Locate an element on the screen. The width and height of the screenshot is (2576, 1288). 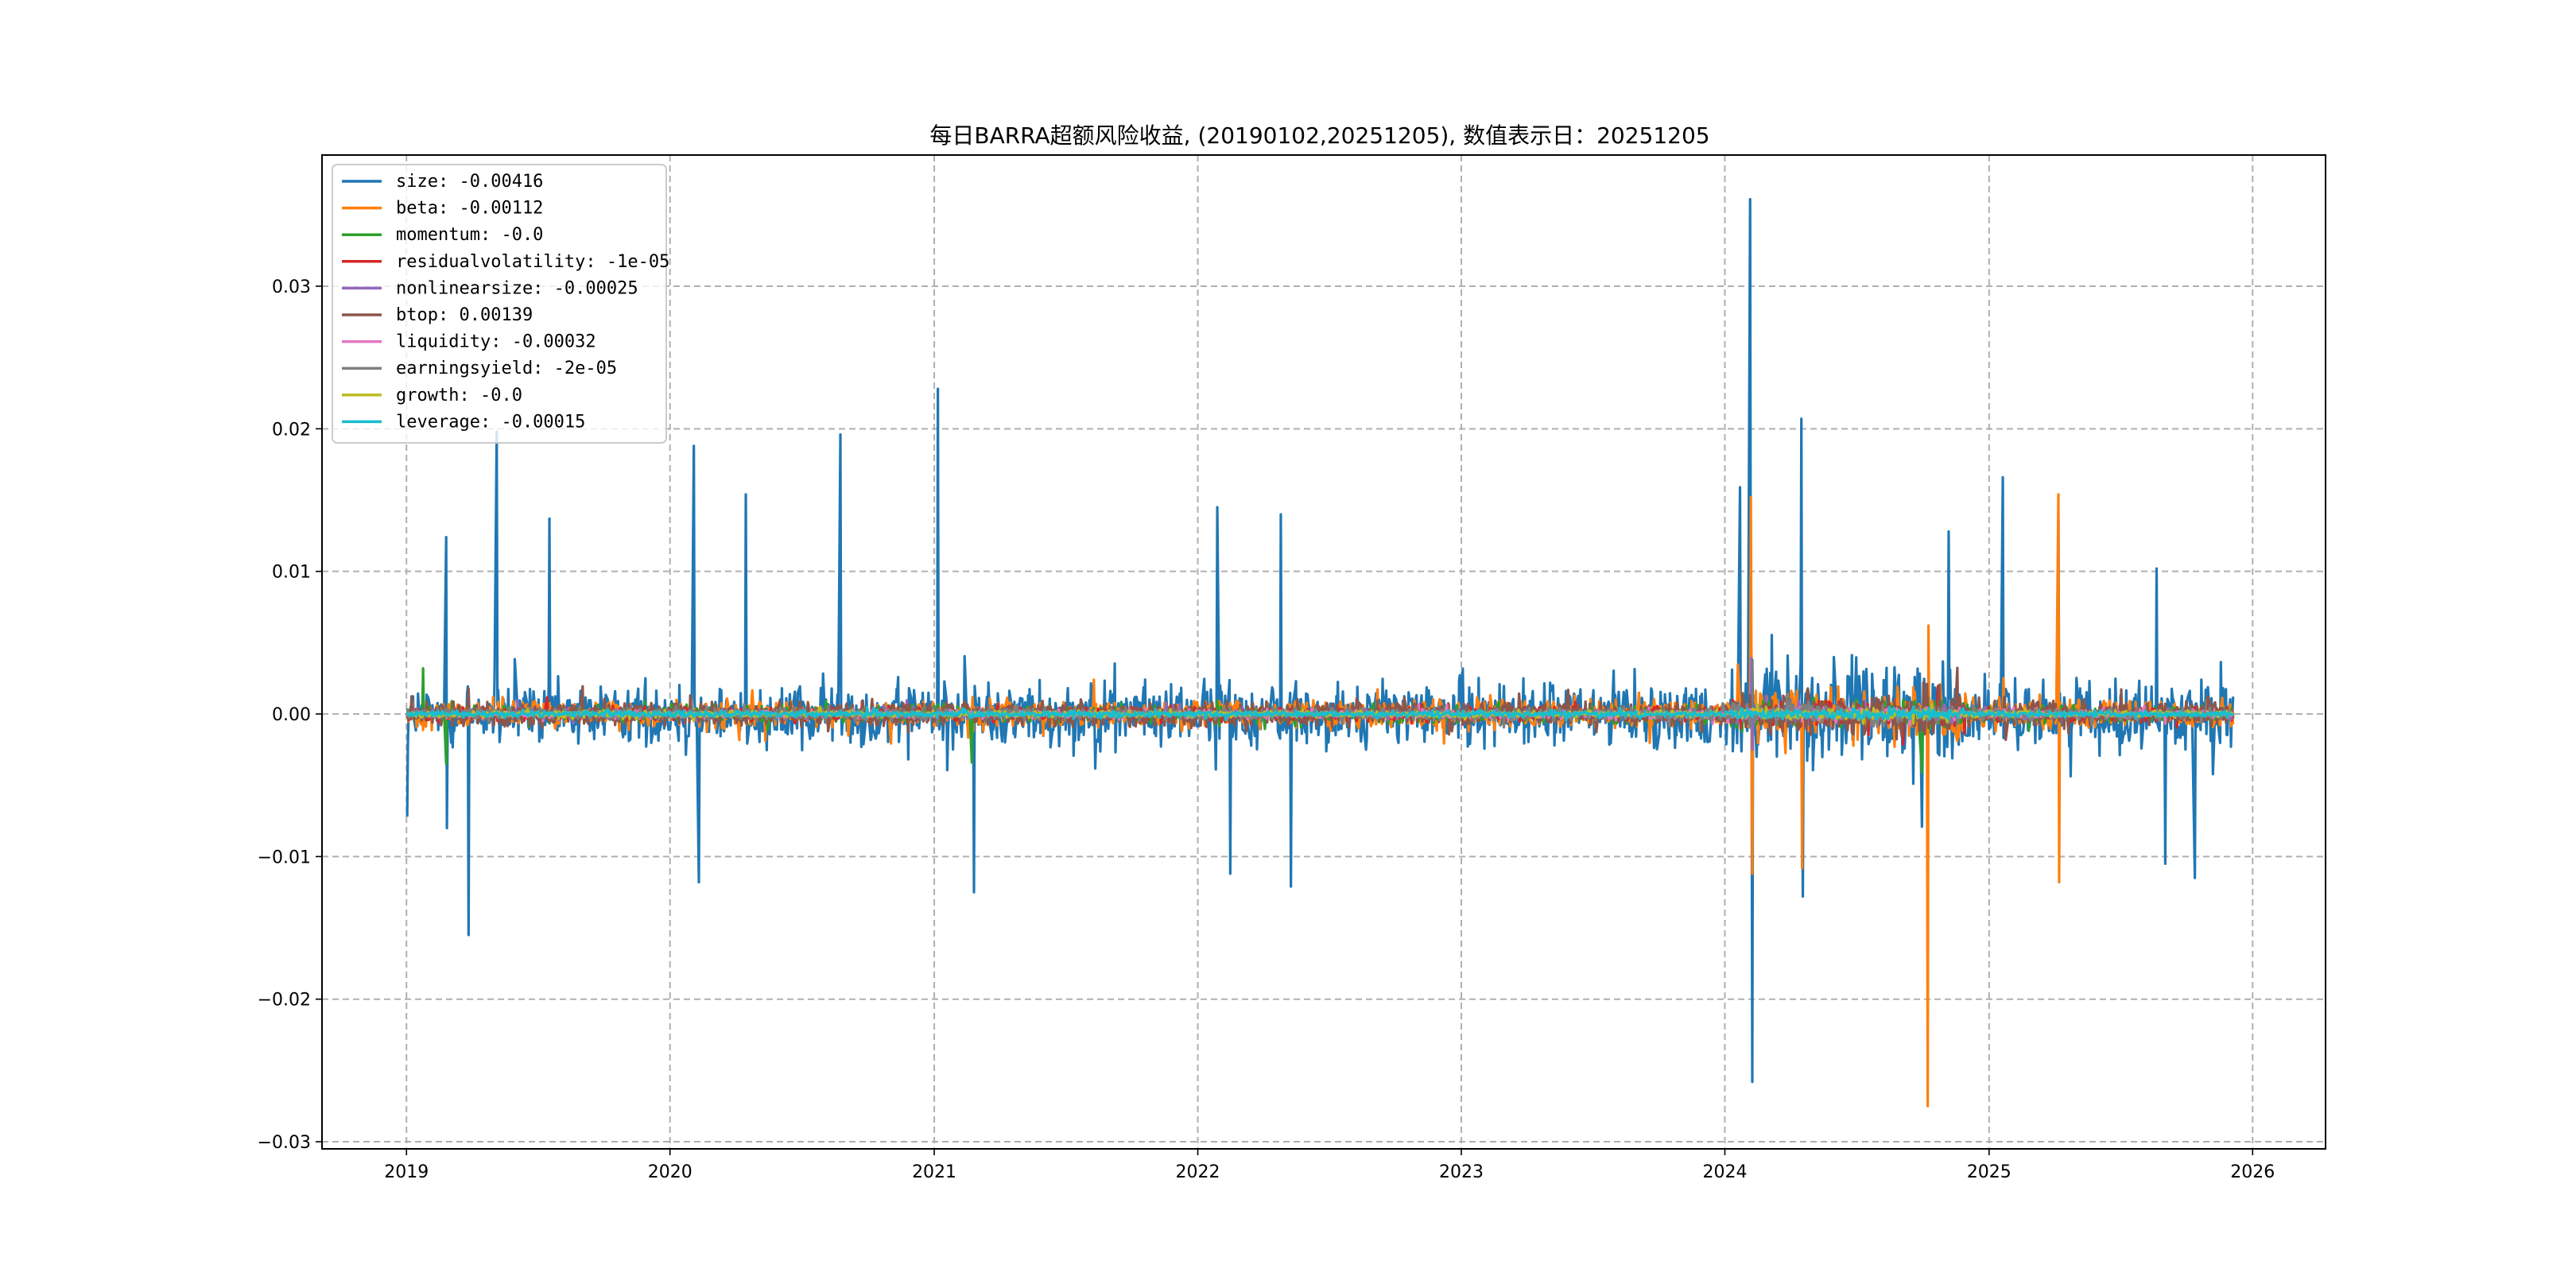
legend-box is located at coordinates (500, 304).